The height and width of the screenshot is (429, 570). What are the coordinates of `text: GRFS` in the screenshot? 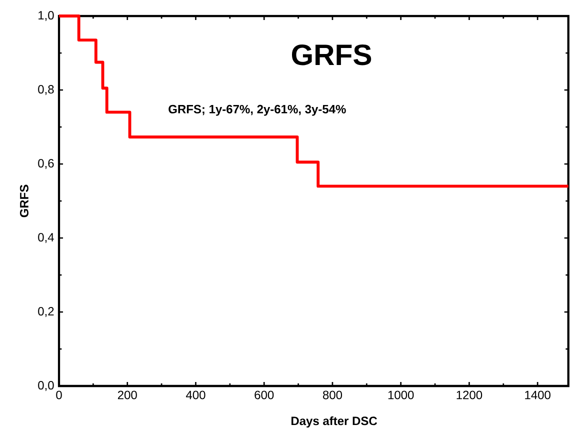 It's located at (332, 55).